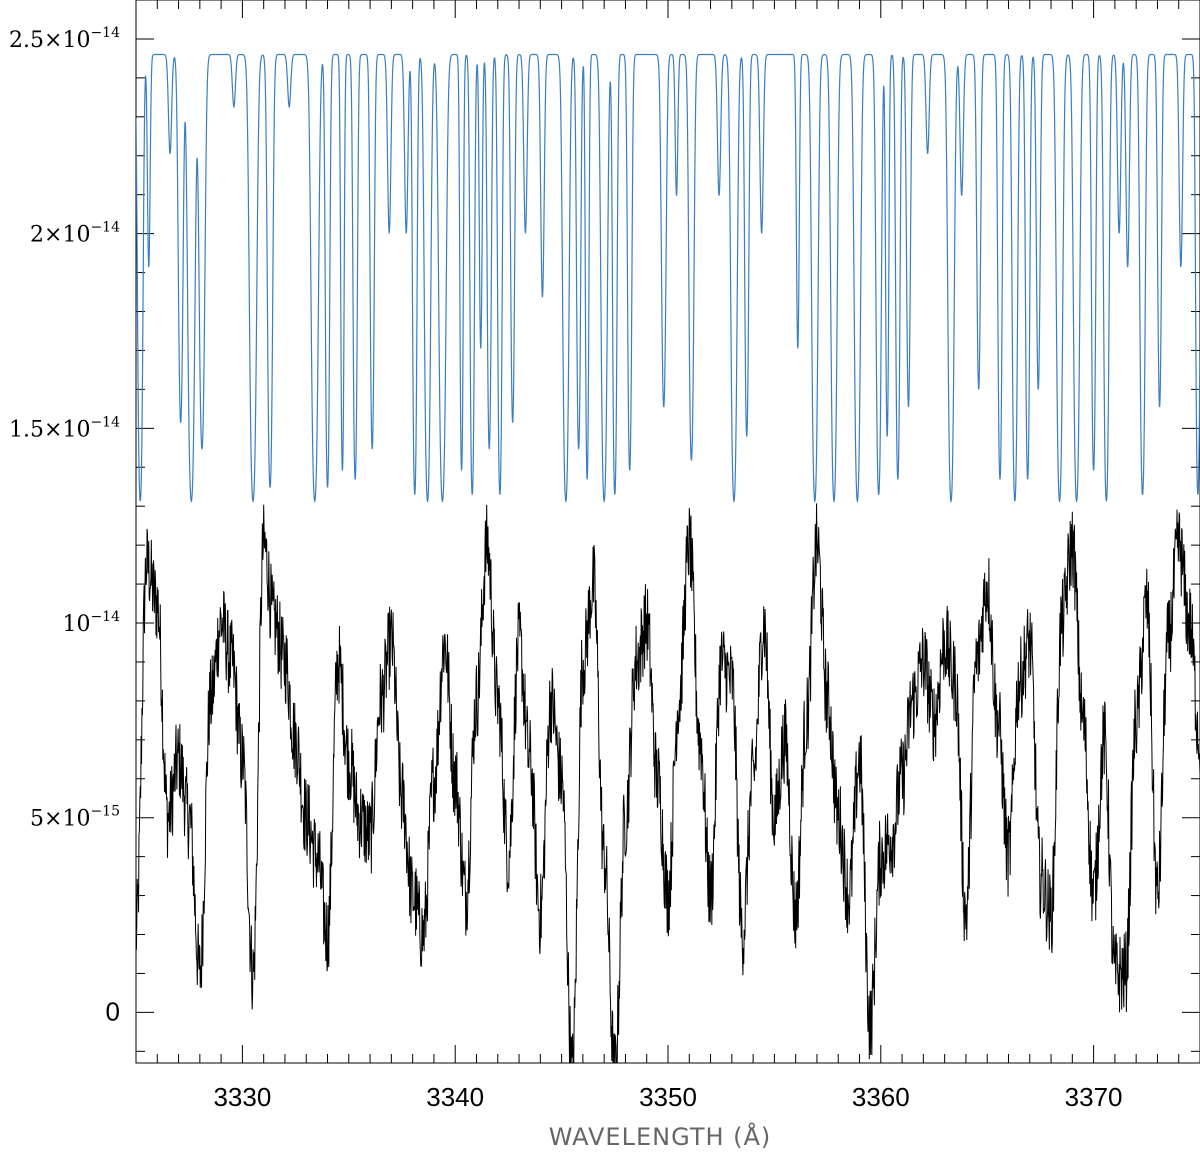 The height and width of the screenshot is (1153, 1200). I want to click on y-tick-label: 2.5×10−14, so click(64, 39).